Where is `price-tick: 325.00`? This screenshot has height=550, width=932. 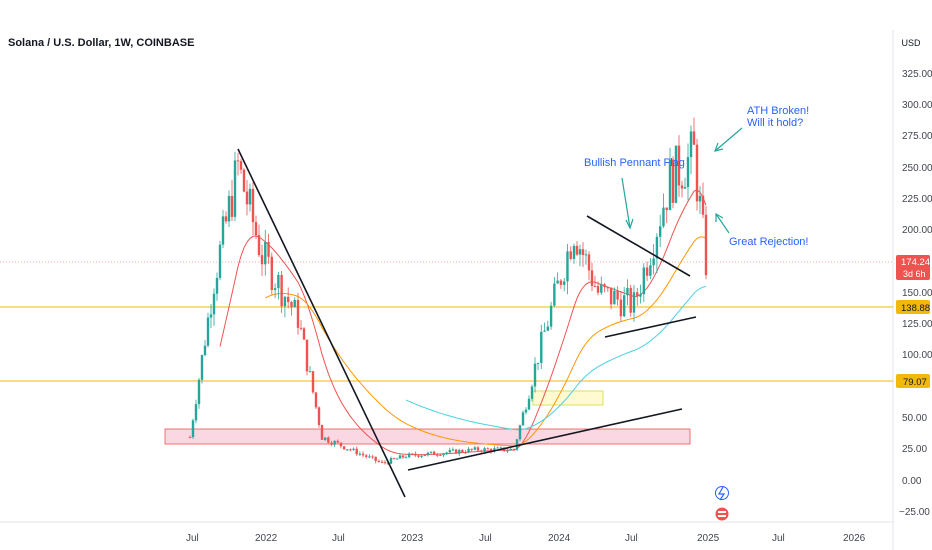
price-tick: 325.00 is located at coordinates (917, 74).